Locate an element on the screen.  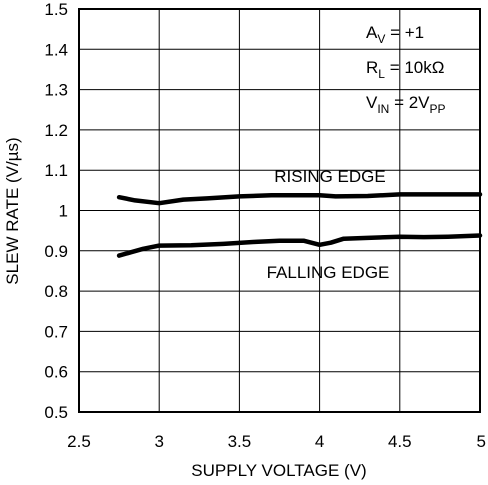
y-tick-label: 1.1 is located at coordinates (56, 170).